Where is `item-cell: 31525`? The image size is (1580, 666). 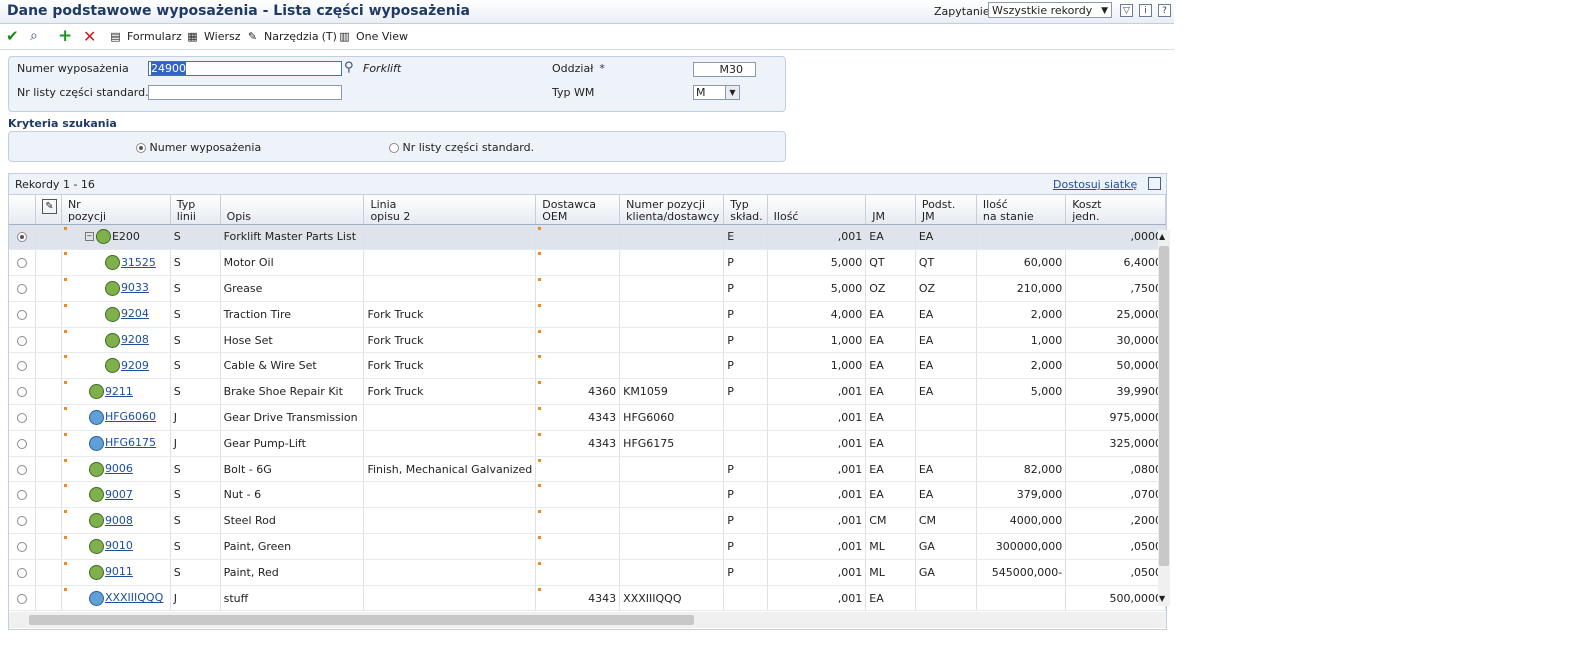
item-cell: 31525 is located at coordinates (116, 263).